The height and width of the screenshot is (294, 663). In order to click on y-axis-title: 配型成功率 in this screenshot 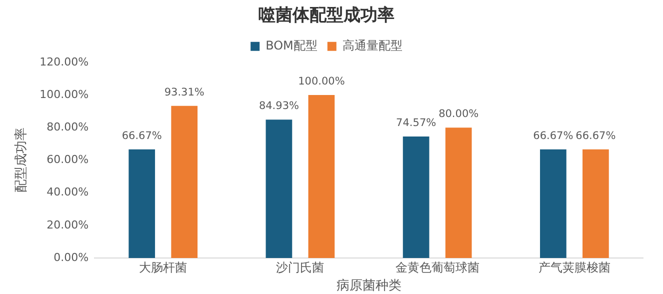, I will do `click(21, 160)`.